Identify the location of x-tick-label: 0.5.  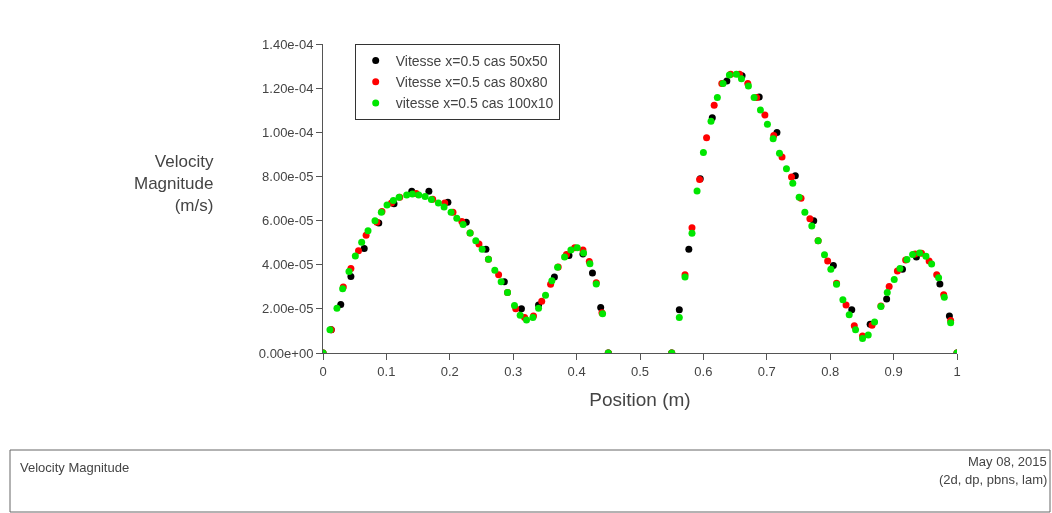
(640, 371).